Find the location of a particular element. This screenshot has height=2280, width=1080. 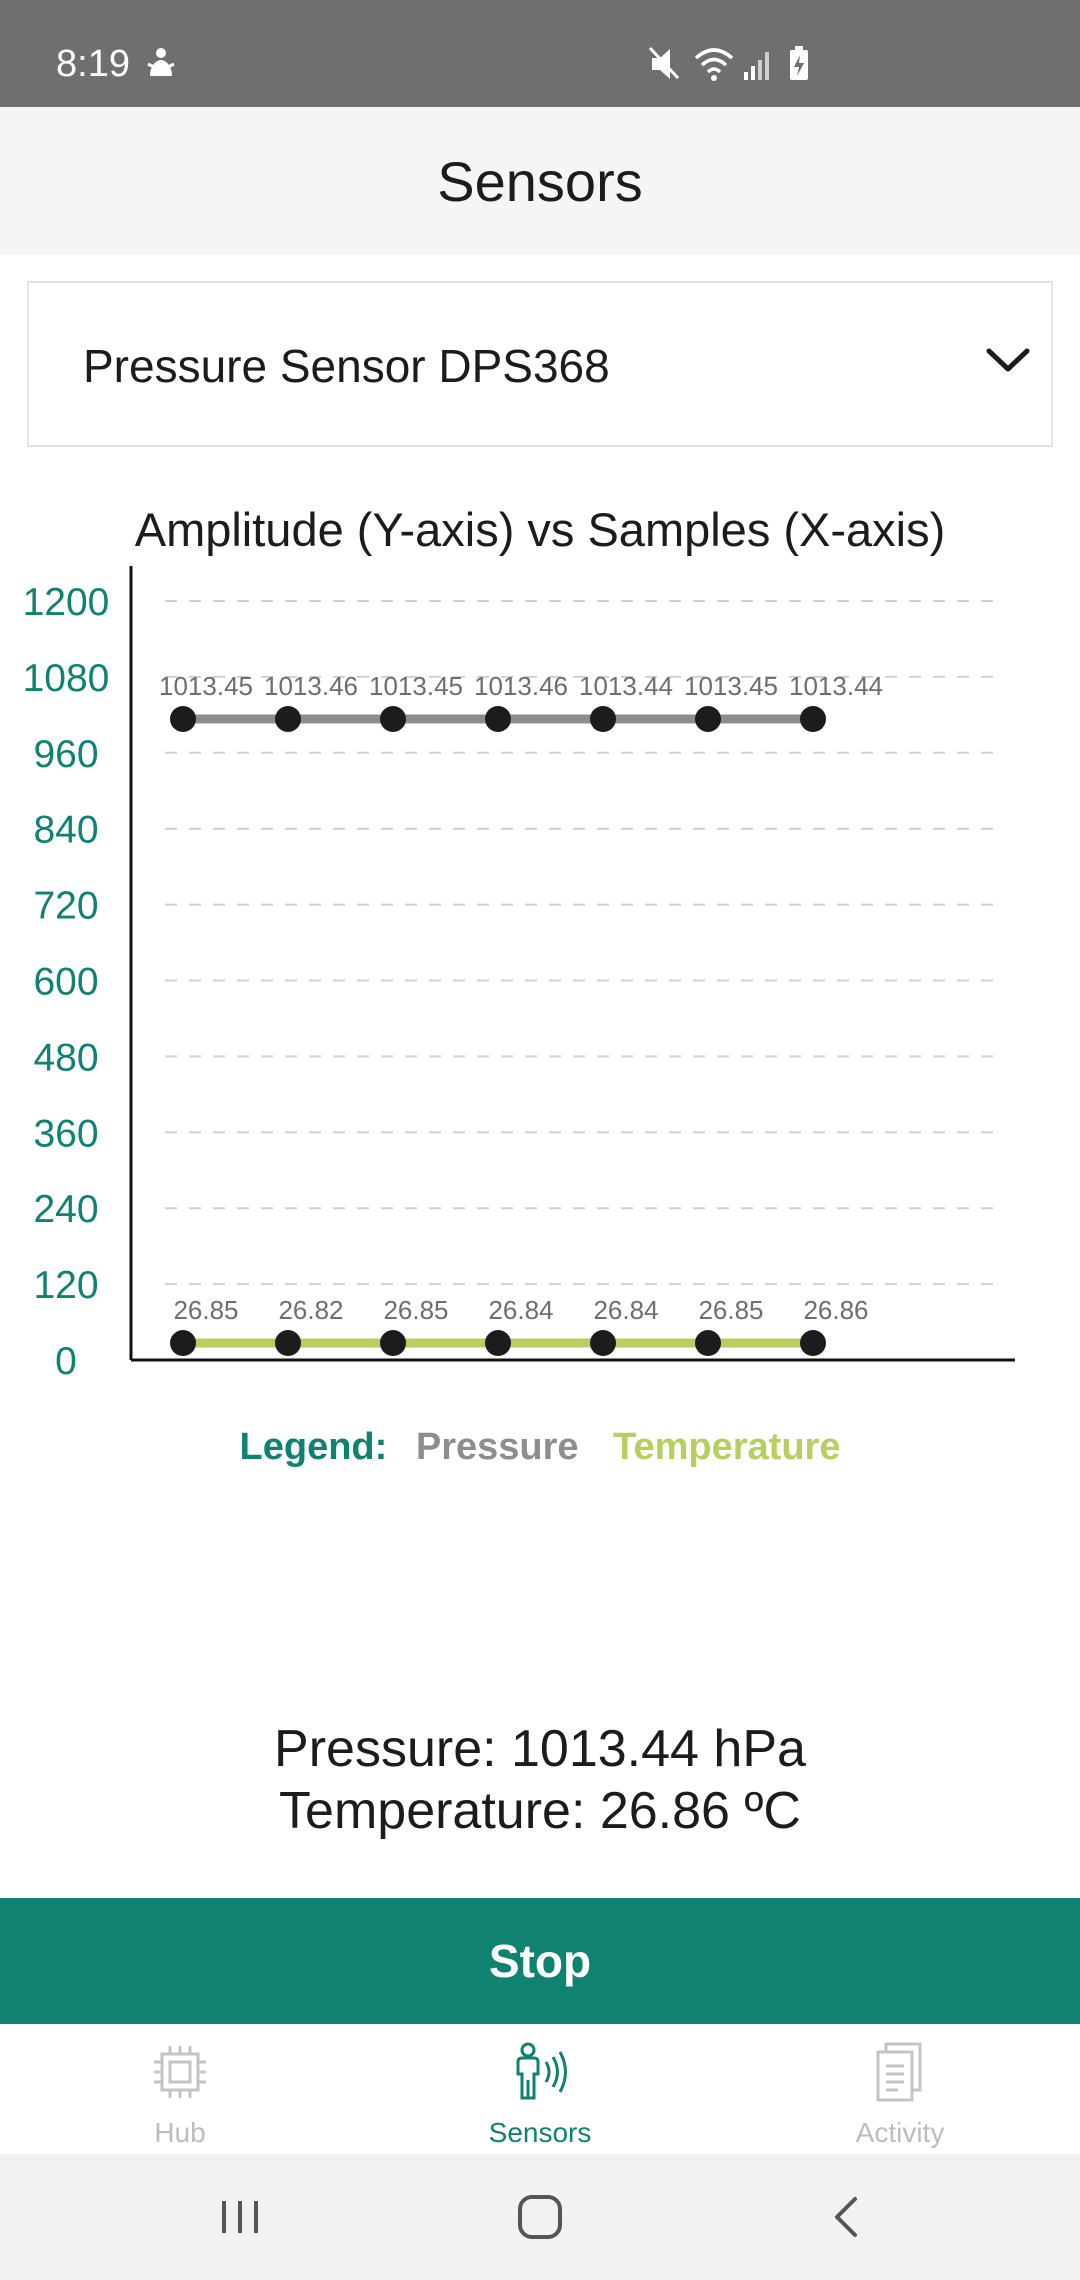

app-header: Sensors is located at coordinates (540, 181).